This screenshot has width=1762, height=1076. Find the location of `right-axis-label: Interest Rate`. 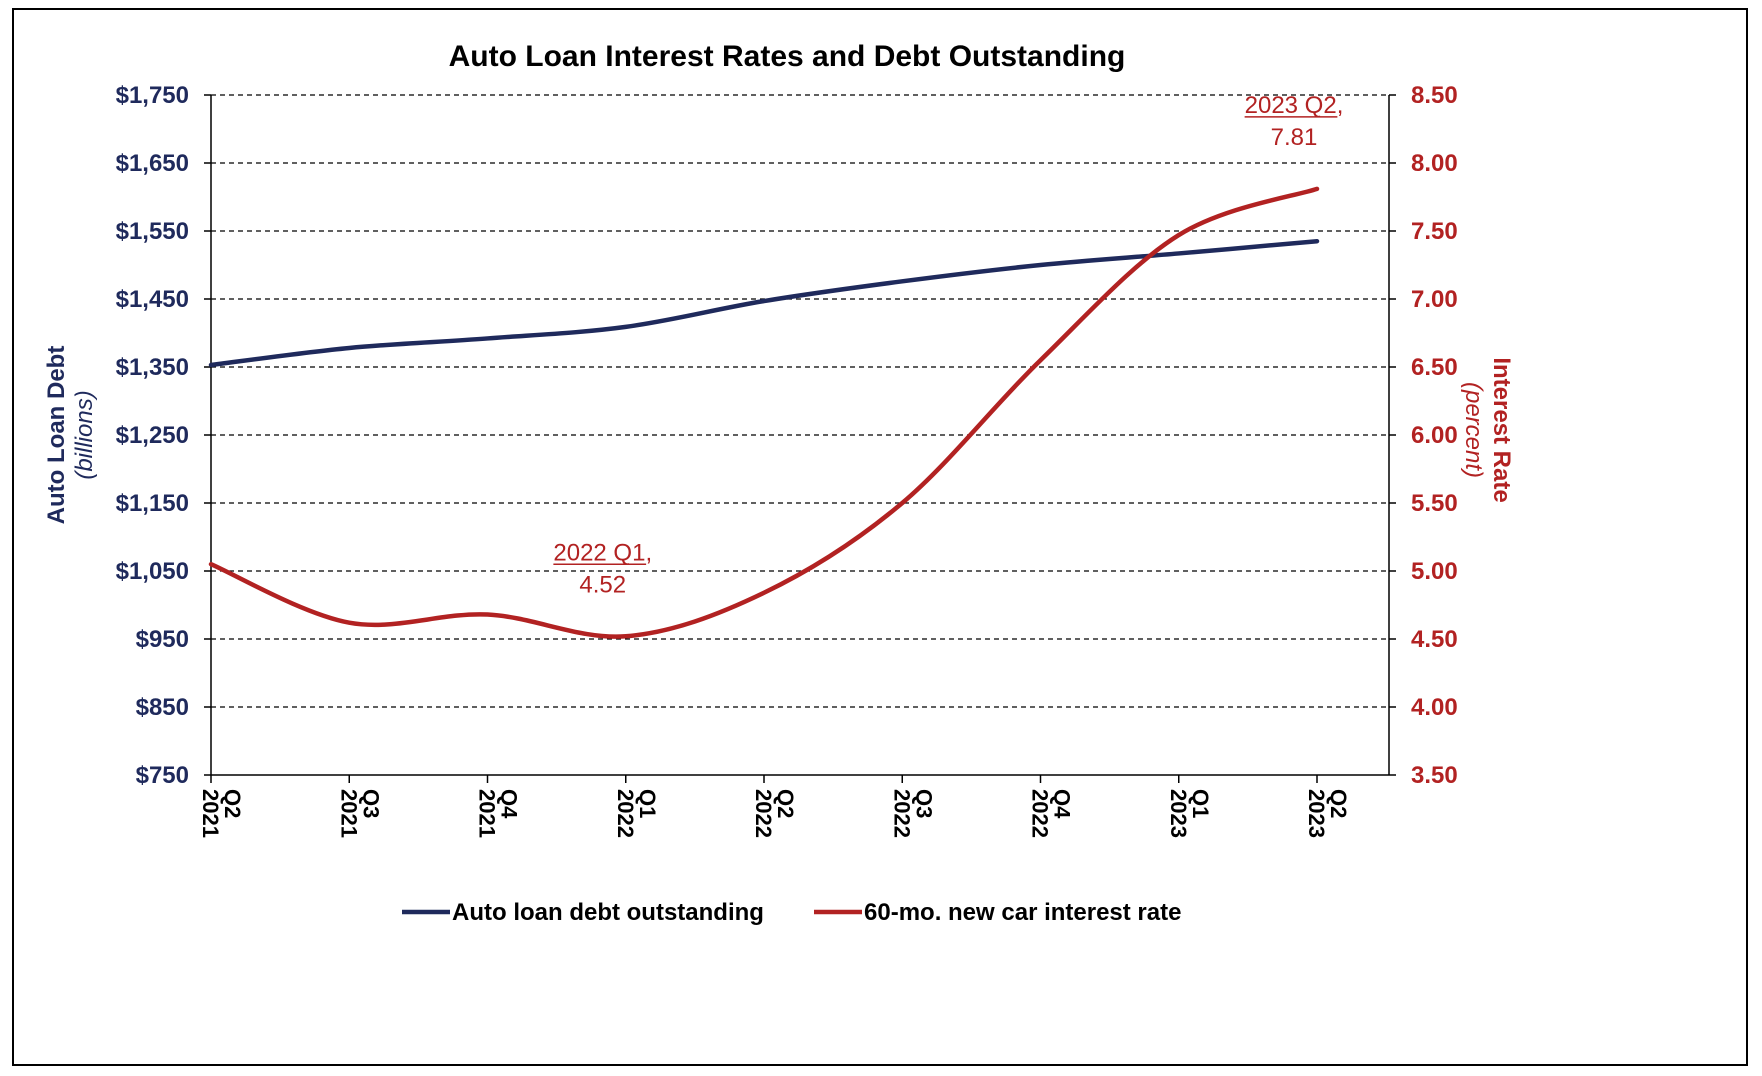

right-axis-label: Interest Rate is located at coordinates (1501, 429).